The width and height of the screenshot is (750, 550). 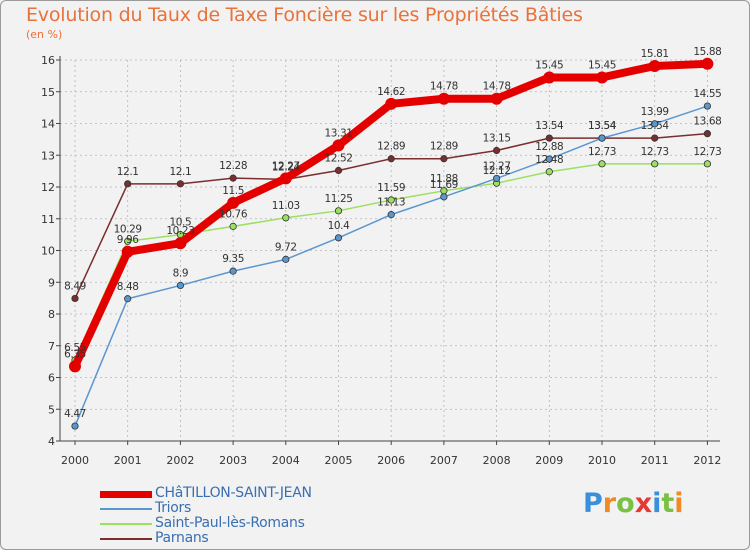 I want to click on data-label: 9.96, so click(x=128, y=240).